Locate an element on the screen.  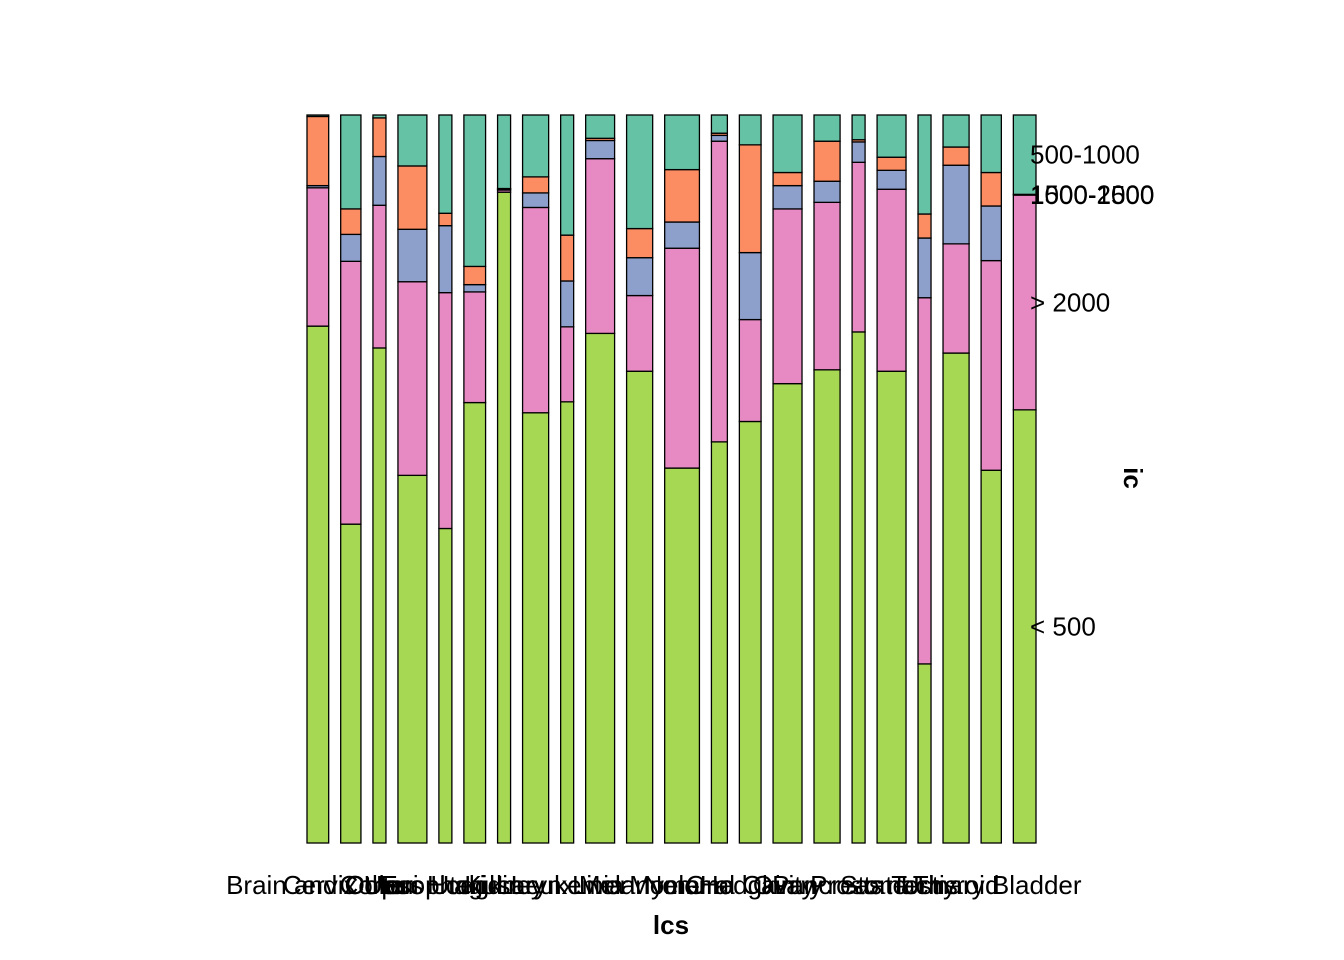
x-tick-label: Urinary Bladder is located at coordinates (991, 885).